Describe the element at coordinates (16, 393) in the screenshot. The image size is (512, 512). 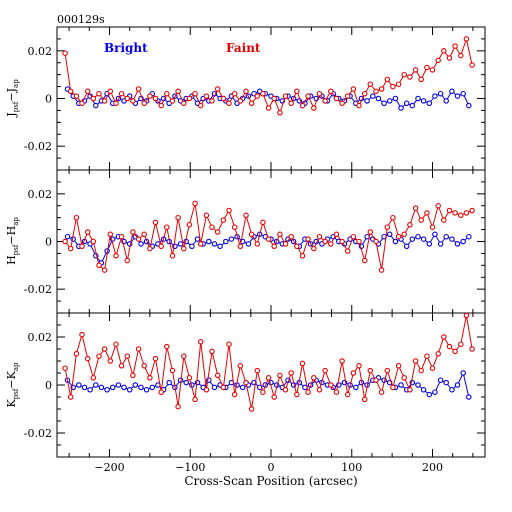
I see `panel-k-ylabel-sub1: psf` at that location.